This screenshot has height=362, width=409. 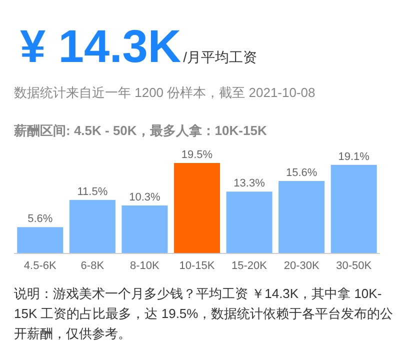 What do you see at coordinates (165, 92) in the screenshot?
I see `text: 数据统计来自近一年 1200 份样本，截至 2021-10-08` at bounding box center [165, 92].